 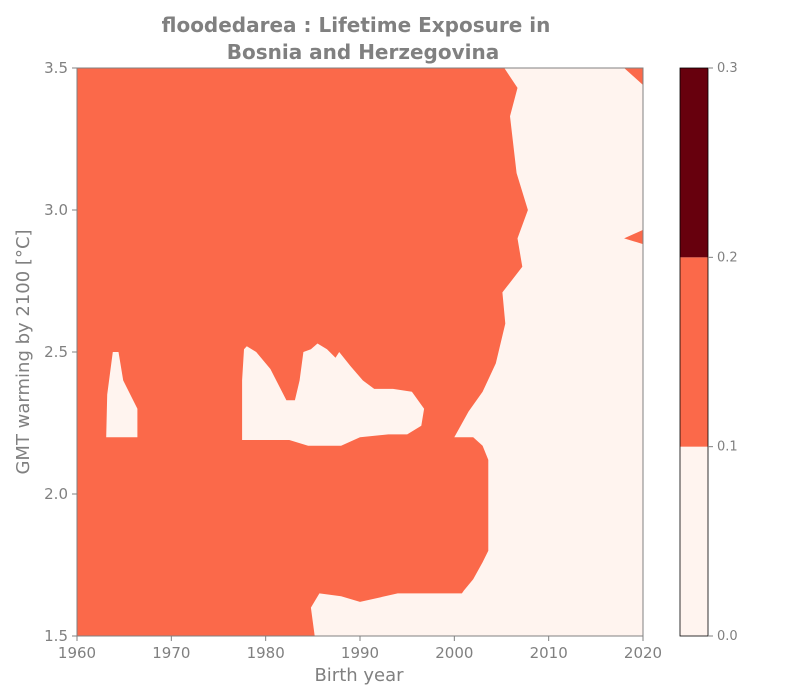 I want to click on chart-title-line1: floodedarea : Lifetime Exposure in, so click(x=356, y=25).